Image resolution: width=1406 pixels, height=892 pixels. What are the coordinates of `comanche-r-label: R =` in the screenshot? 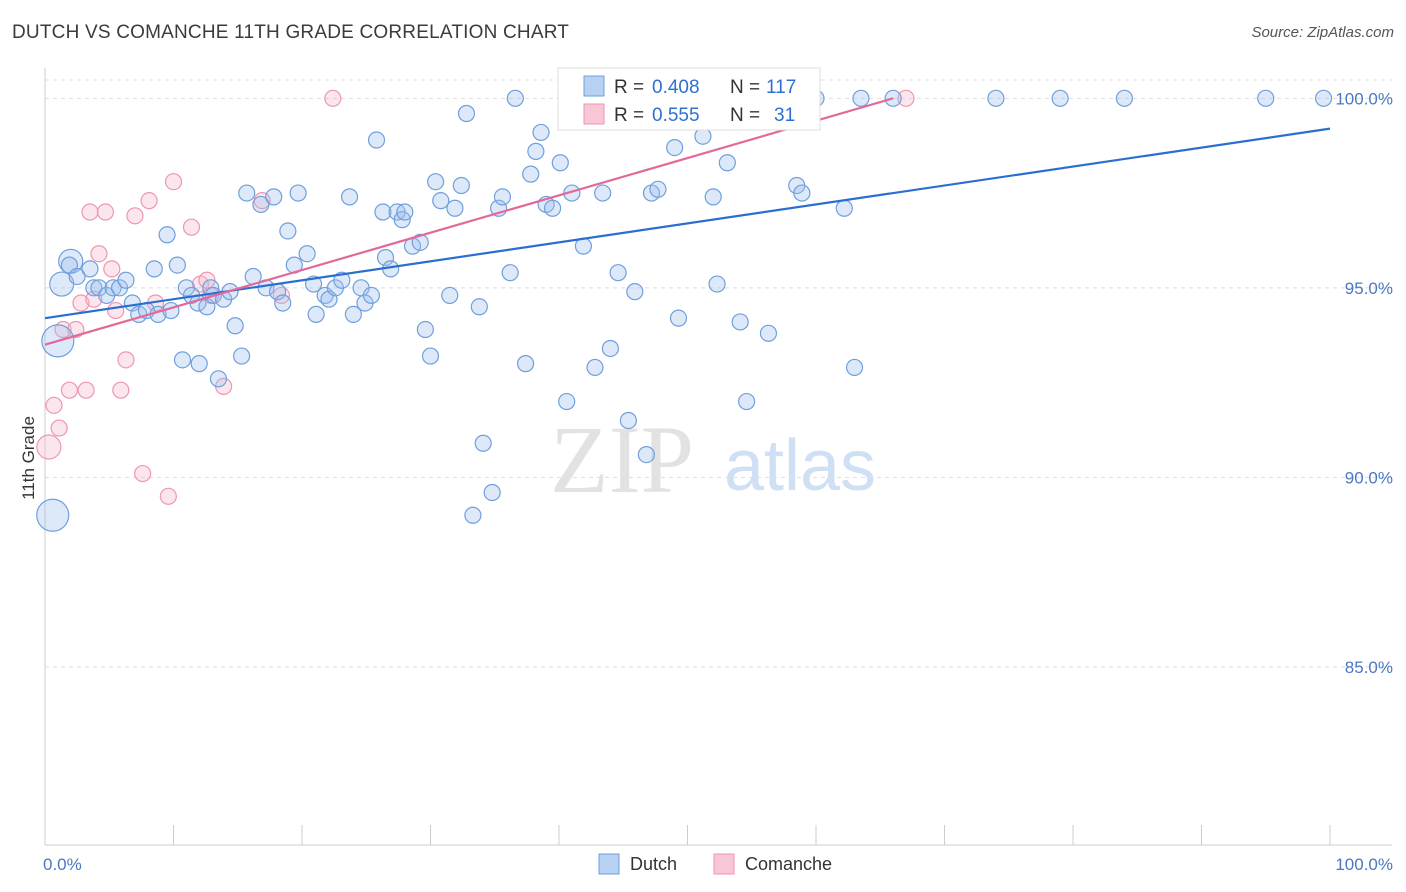 It's located at (629, 115).